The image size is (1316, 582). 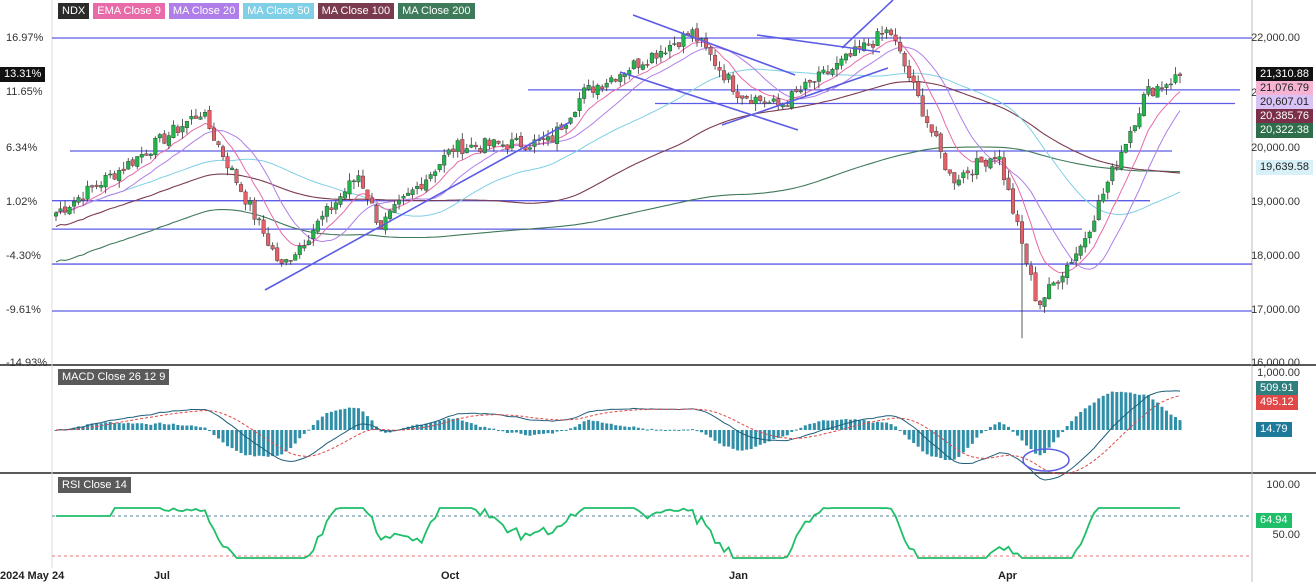 What do you see at coordinates (74, 11) in the screenshot?
I see `legend-item: NDX` at bounding box center [74, 11].